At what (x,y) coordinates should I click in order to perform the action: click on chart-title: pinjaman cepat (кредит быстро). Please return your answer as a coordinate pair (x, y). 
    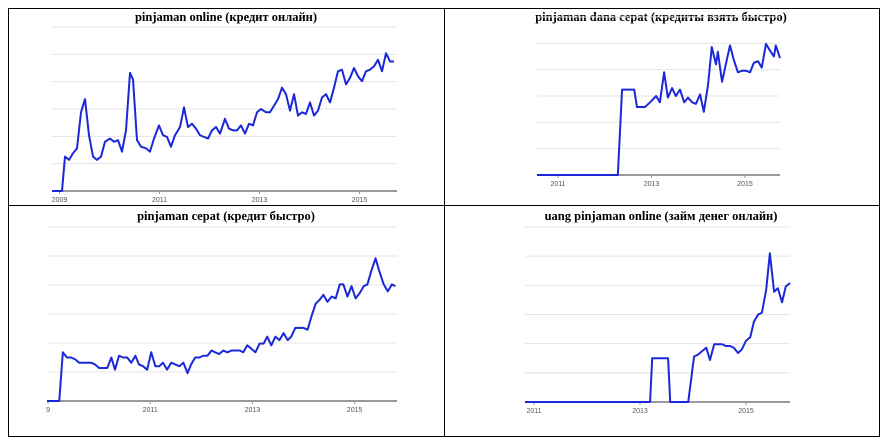
    Looking at the image, I should click on (226, 216).